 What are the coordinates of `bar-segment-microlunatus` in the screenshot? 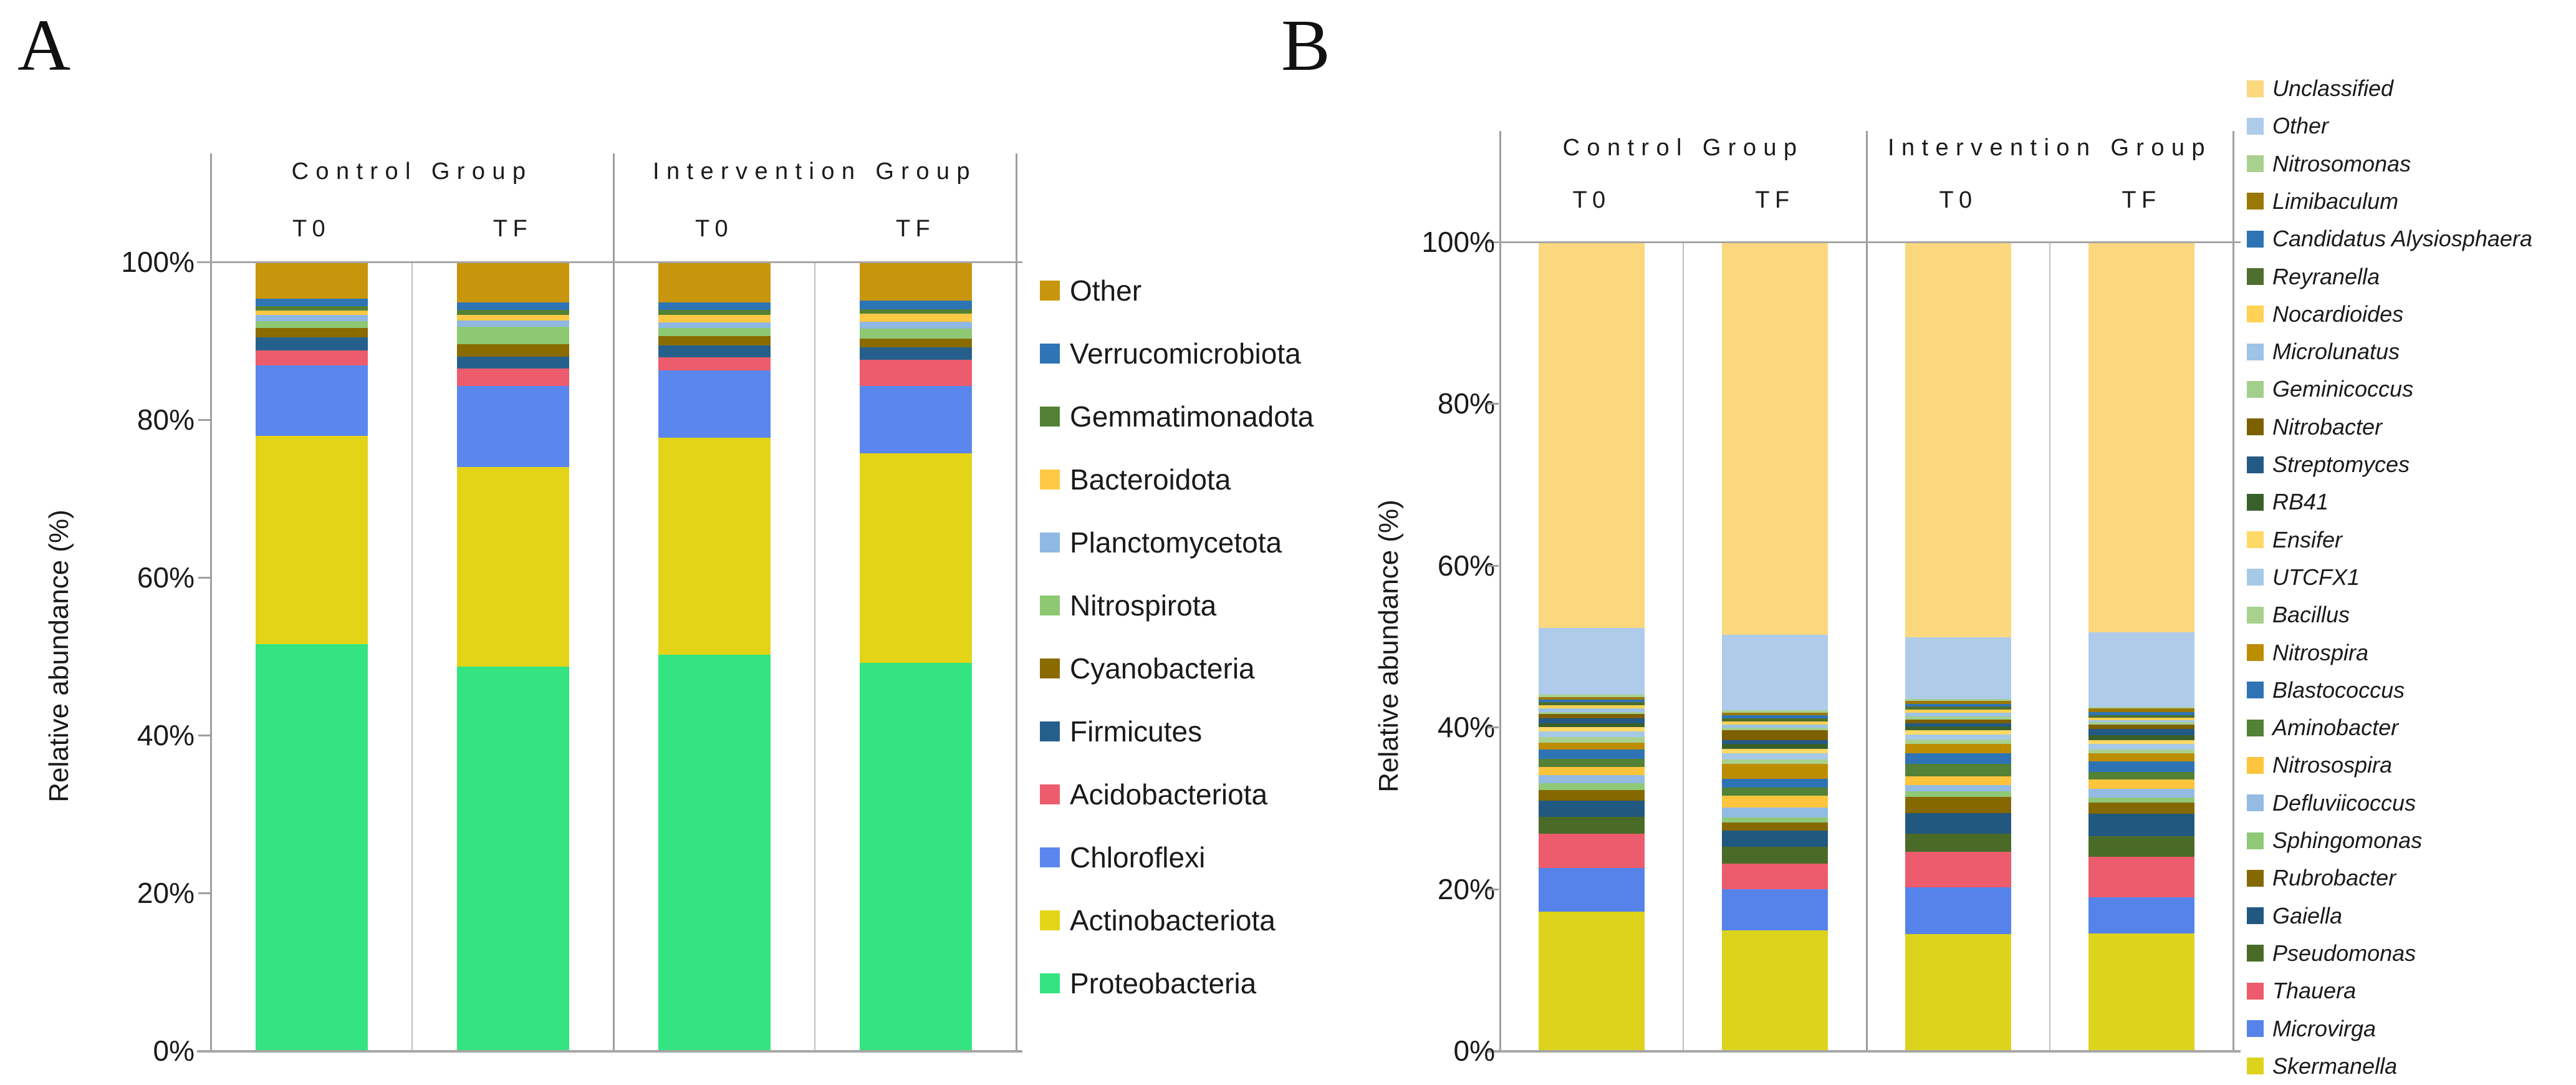 It's located at (1592, 710).